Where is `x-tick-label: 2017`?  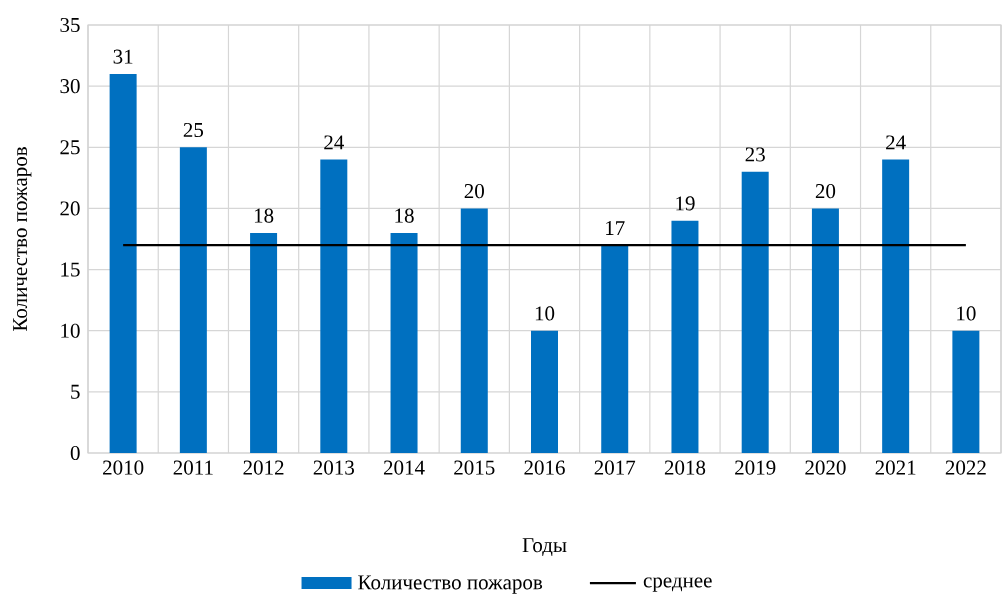
x-tick-label: 2017 is located at coordinates (615, 467).